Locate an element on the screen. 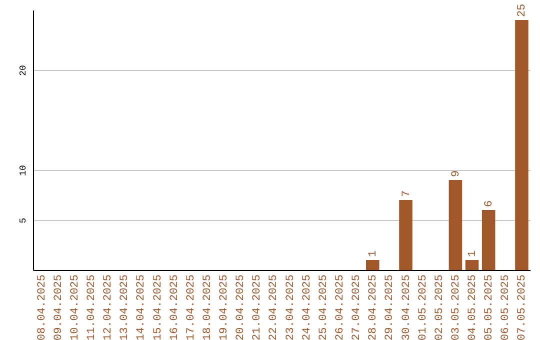 This screenshot has width=540, height=340. x-tick-label: 22.04.2025 is located at coordinates (274, 307).